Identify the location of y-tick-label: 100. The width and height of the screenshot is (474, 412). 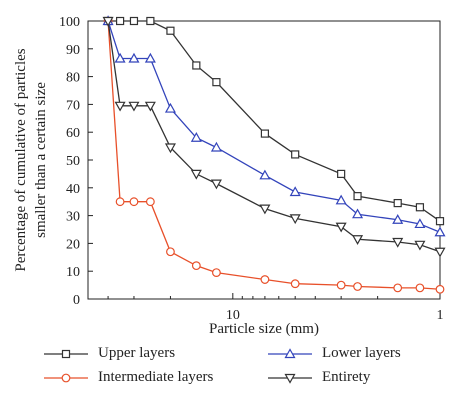
(69, 22).